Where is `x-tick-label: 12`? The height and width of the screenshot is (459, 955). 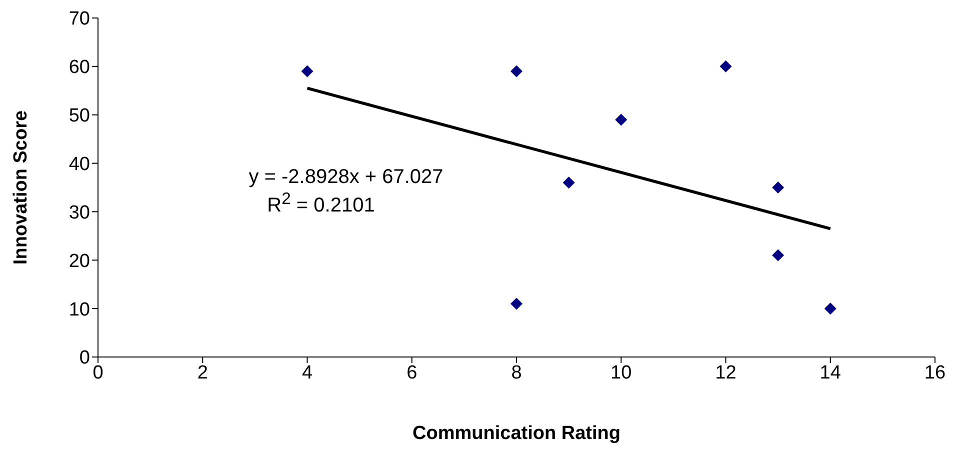
x-tick-label: 12 is located at coordinates (725, 373).